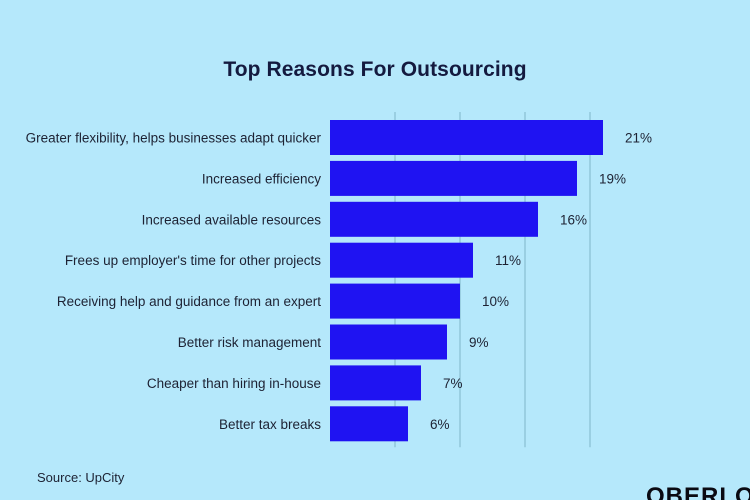 The image size is (750, 500). I want to click on value-label: 7%, so click(453, 383).